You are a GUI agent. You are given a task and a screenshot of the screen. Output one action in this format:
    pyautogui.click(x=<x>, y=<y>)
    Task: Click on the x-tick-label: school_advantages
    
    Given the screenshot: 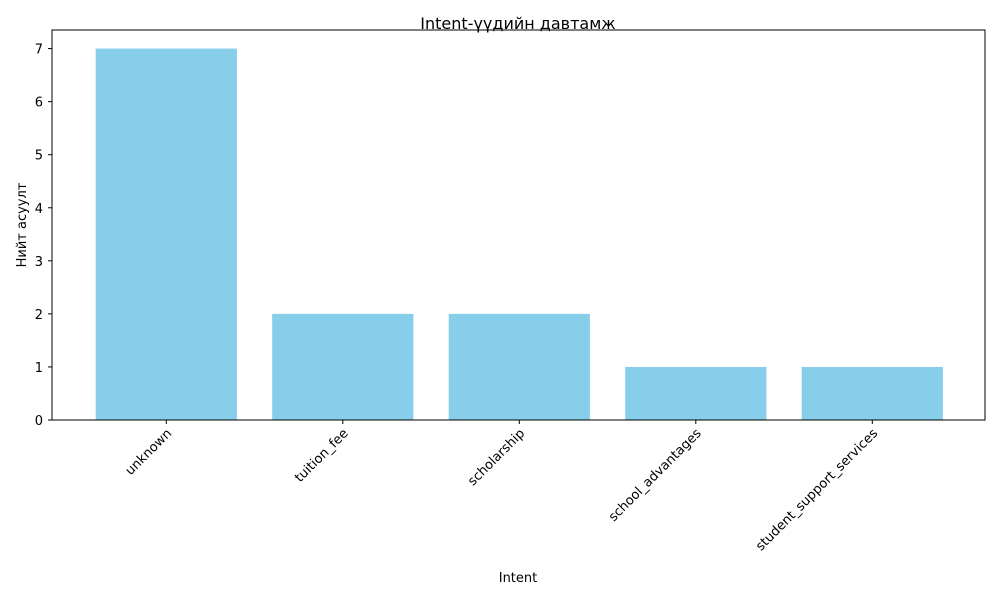 What is the action you would take?
    pyautogui.click(x=655, y=475)
    